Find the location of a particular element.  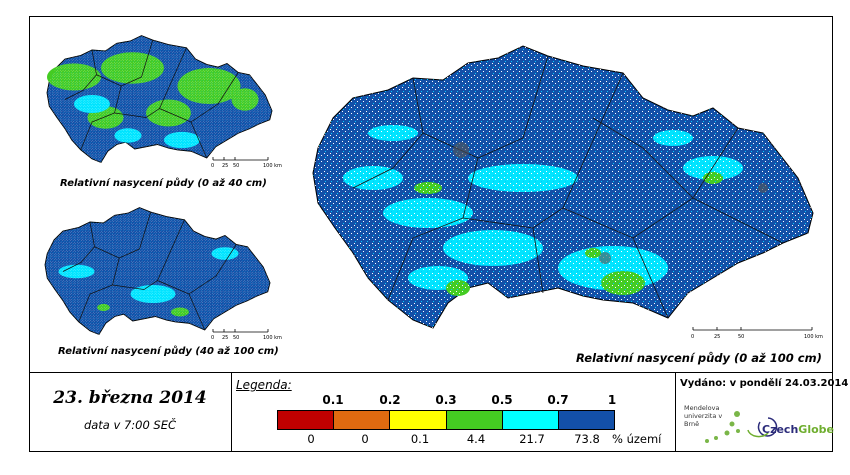

topleft-map-caption: Relativní nasycení půdy (0 až 40 cm) is located at coordinates (163, 183).